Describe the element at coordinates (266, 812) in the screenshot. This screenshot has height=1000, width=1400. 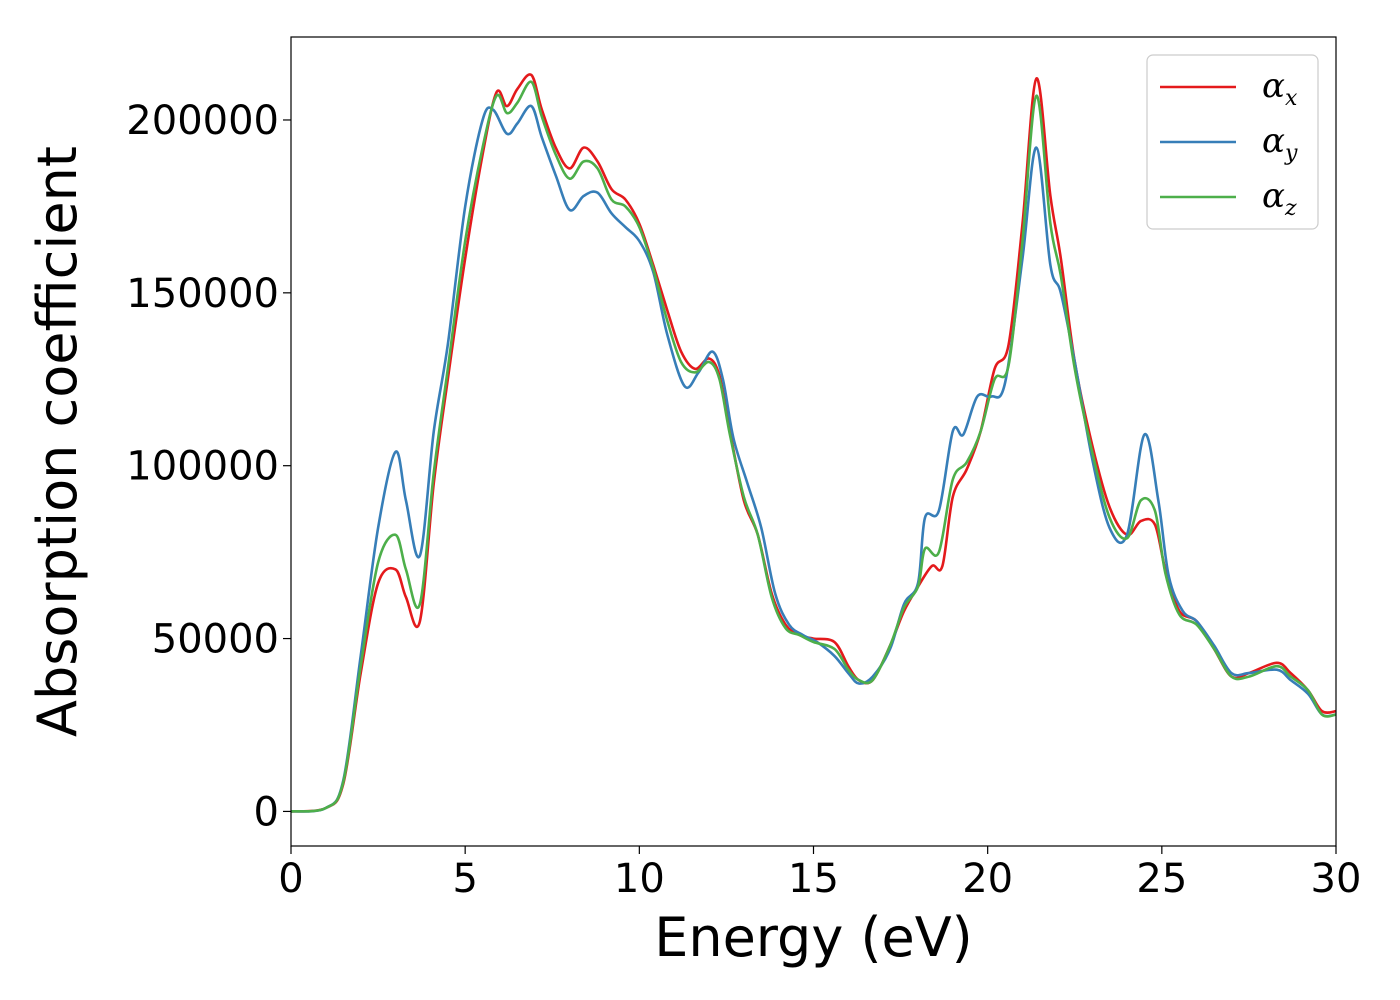
I see `y-tick-label: 0` at that location.